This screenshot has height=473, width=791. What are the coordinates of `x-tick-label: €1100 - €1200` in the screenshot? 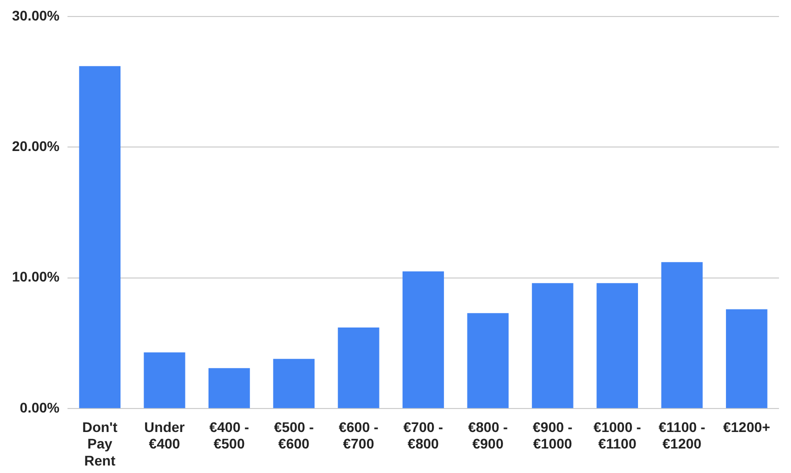 It's located at (682, 435).